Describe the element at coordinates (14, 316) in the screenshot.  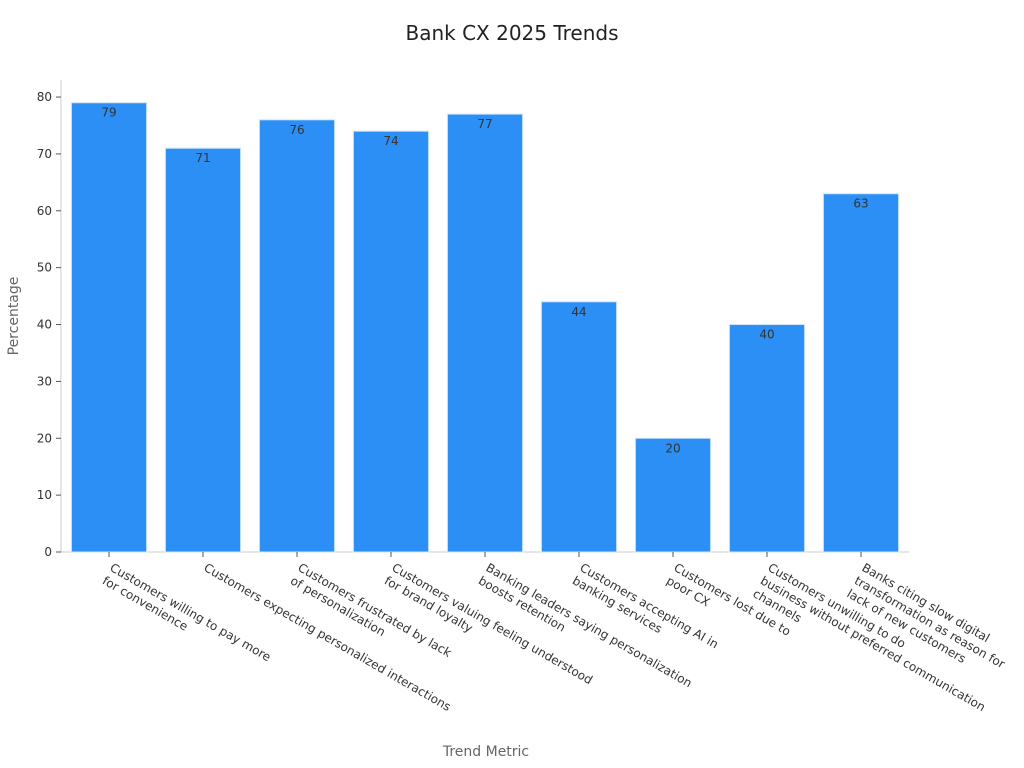
I see `y-axis-title: Percentage` at that location.